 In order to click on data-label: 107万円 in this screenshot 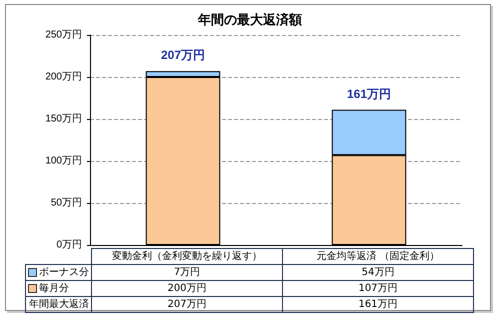, I will do `click(378, 288)`.